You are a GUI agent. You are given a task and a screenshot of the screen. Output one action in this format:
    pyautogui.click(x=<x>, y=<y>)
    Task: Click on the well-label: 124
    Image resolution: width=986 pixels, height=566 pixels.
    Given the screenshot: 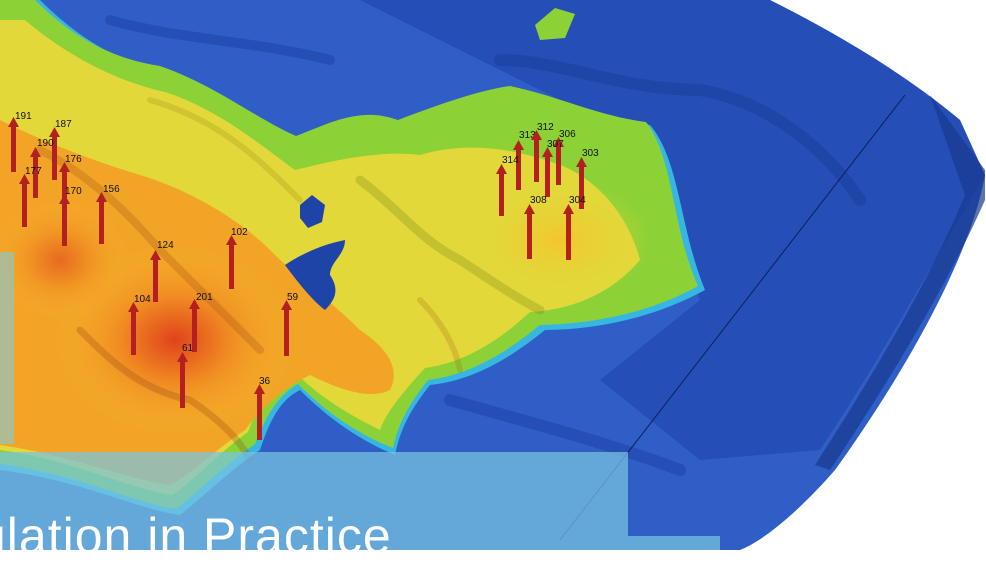 What is the action you would take?
    pyautogui.click(x=165, y=245)
    